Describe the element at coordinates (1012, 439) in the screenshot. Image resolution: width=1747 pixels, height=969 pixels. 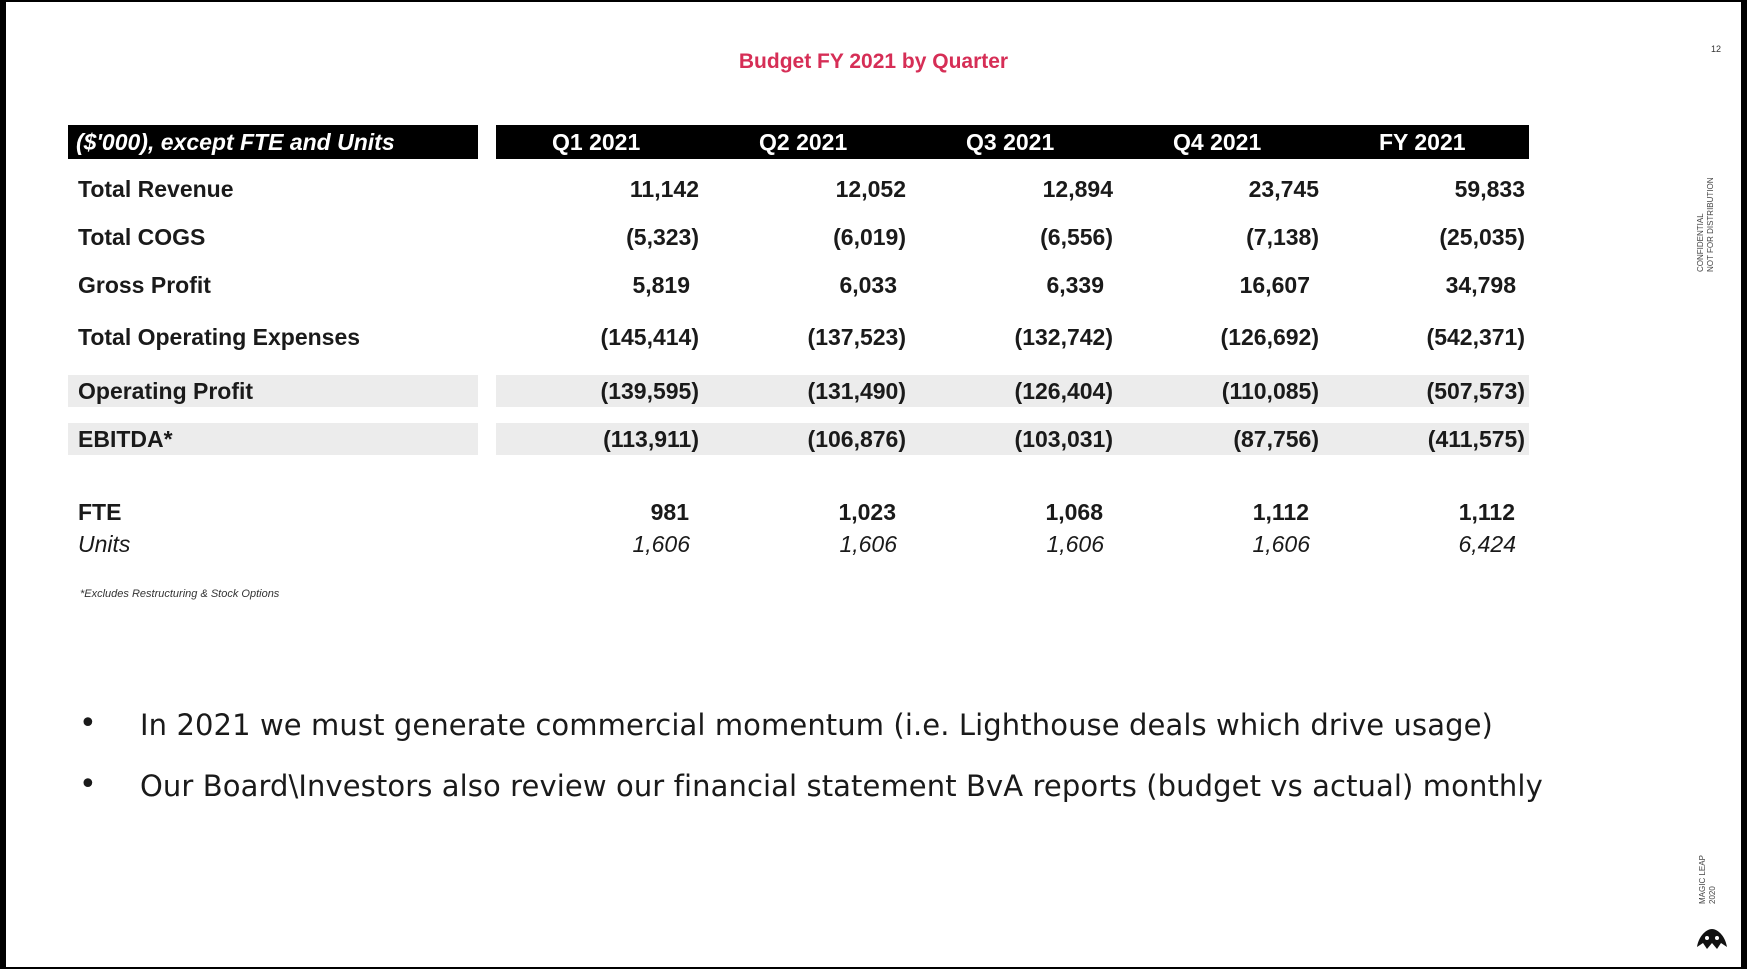
I see `band-ebitda-values` at that location.